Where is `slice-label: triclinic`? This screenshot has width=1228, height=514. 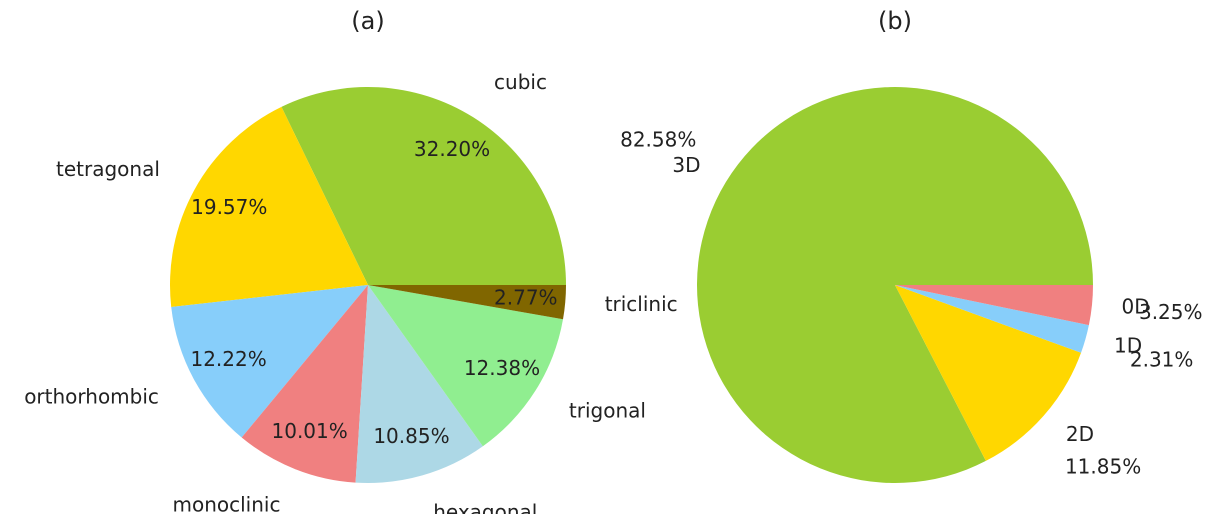
slice-label: triclinic is located at coordinates (641, 304).